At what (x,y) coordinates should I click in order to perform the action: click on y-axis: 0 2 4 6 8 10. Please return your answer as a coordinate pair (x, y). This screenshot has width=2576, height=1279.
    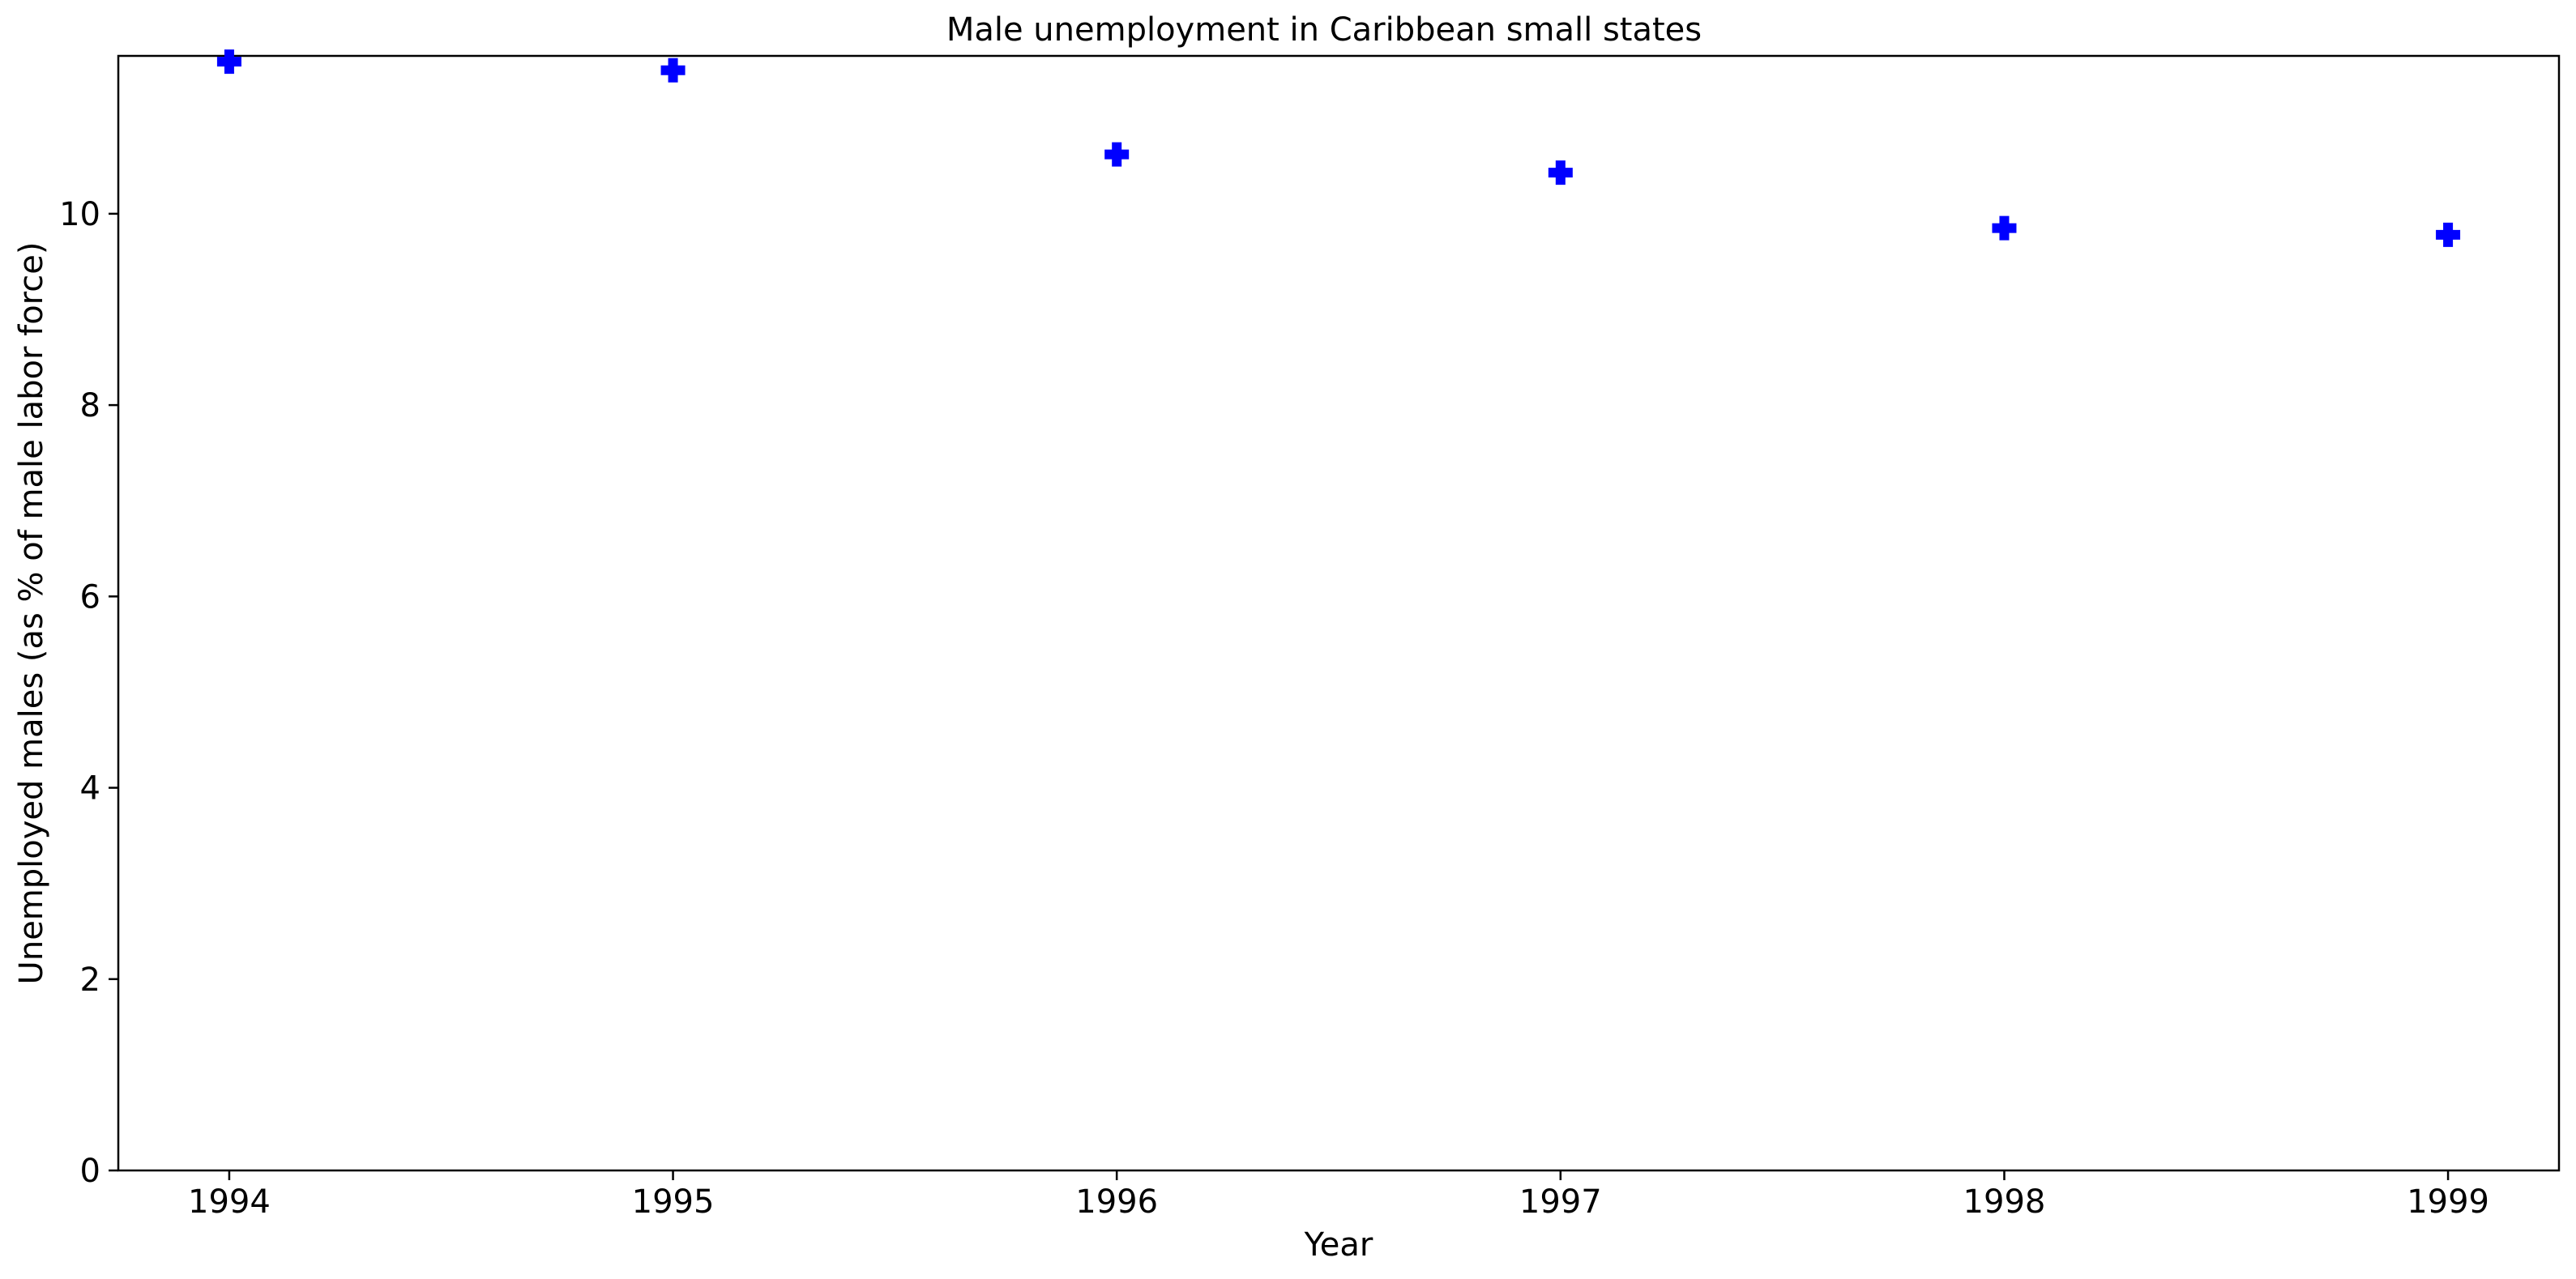
    Looking at the image, I should click on (88, 693).